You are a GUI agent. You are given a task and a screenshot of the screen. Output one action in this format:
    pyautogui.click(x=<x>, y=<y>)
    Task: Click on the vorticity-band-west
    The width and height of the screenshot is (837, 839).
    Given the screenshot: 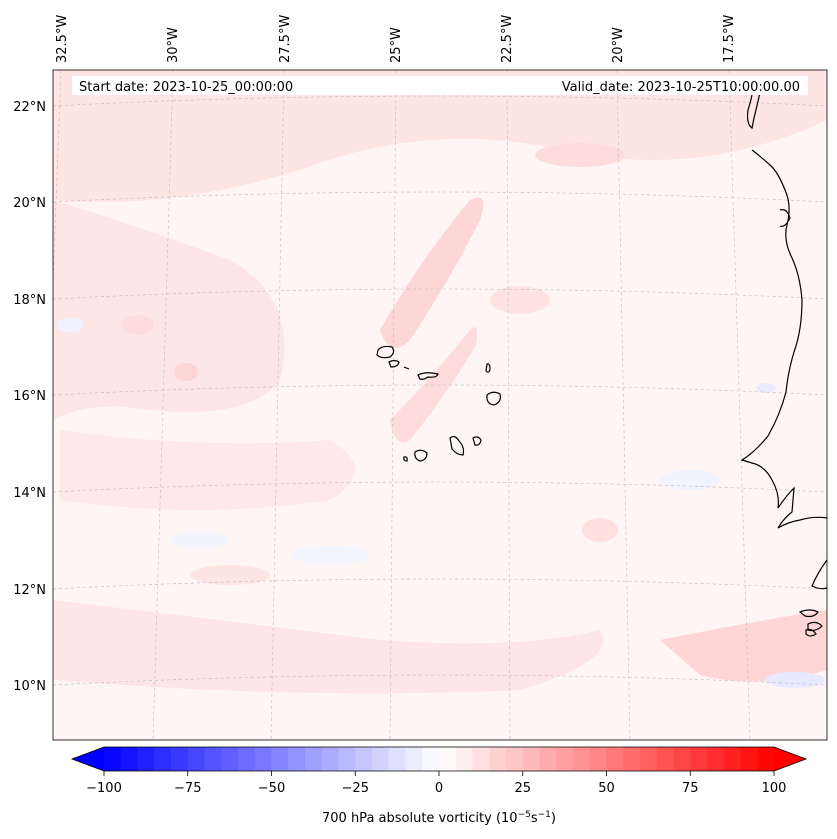 What is the action you would take?
    pyautogui.click(x=169, y=310)
    